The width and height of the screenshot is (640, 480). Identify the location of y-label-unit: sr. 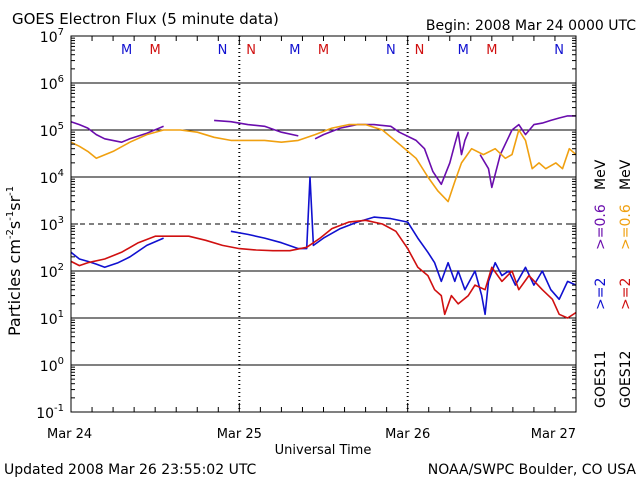
(14, 202).